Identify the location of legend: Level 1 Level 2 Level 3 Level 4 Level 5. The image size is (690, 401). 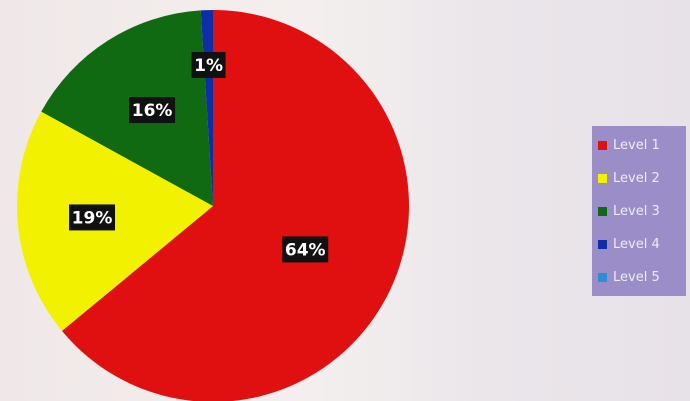
(639, 211).